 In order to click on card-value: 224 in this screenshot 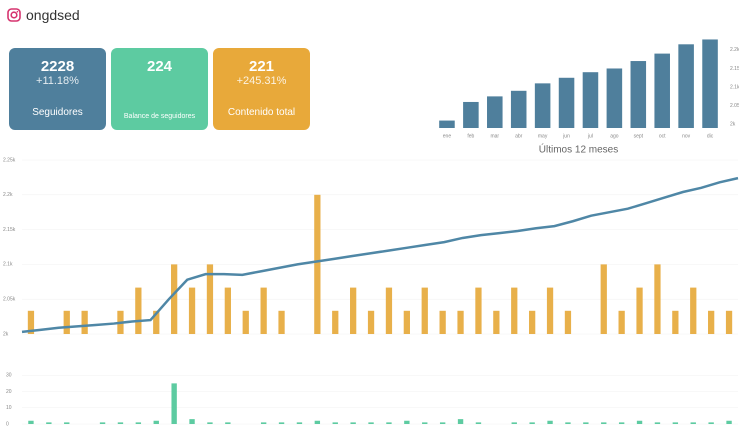, I will do `click(159, 66)`.